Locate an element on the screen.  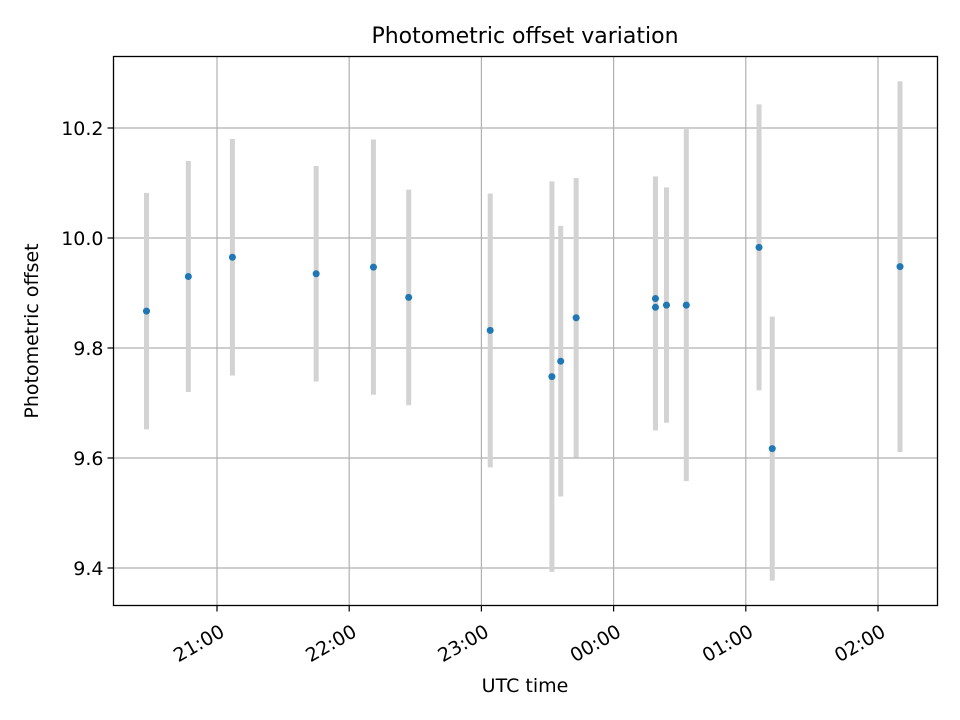
y-axis-label: Photometric offset is located at coordinates (32, 330).